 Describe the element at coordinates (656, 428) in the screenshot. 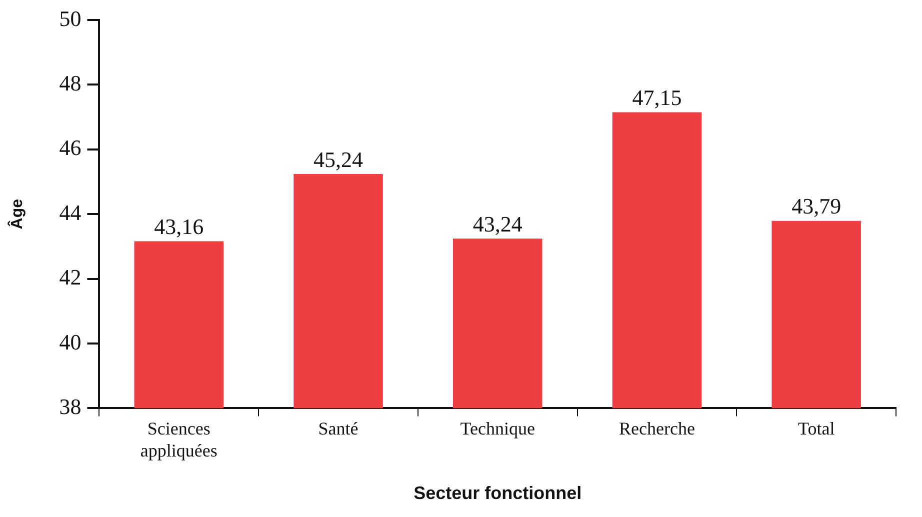

I see `x-tick-label: Recherche` at that location.